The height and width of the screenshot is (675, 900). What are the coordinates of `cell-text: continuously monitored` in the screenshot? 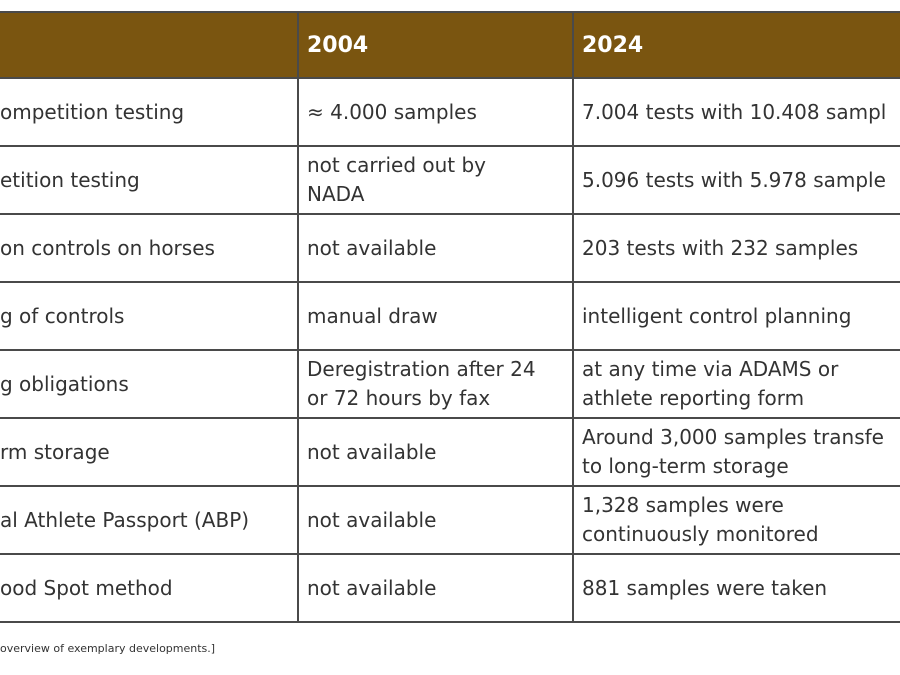 It's located at (700, 534).